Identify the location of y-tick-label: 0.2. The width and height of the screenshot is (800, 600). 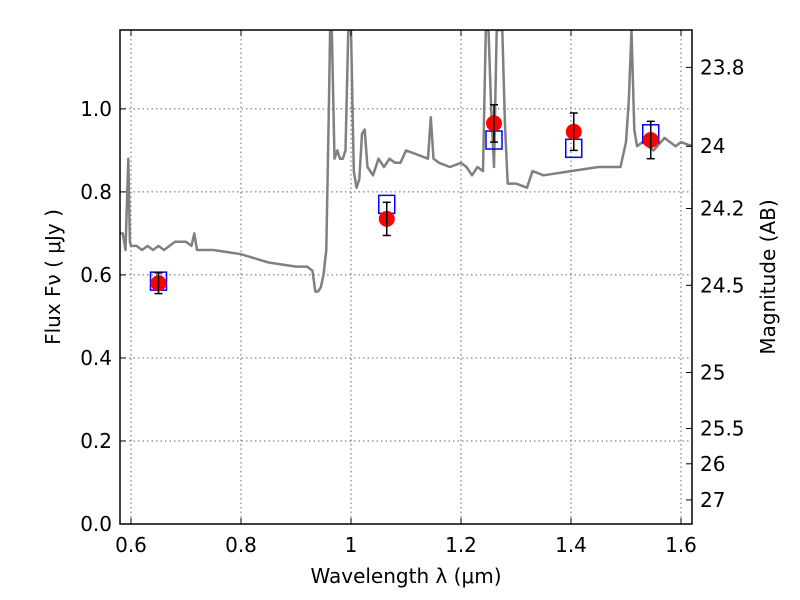
(96, 441).